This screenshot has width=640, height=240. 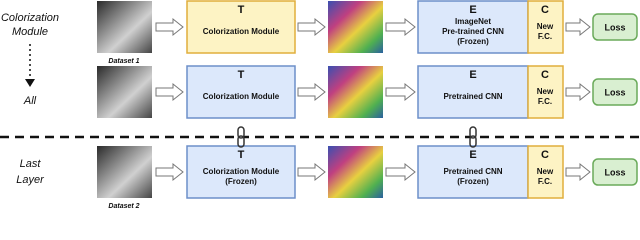 What do you see at coordinates (123, 206) in the screenshot?
I see `dataset-label: Dataset 2` at bounding box center [123, 206].